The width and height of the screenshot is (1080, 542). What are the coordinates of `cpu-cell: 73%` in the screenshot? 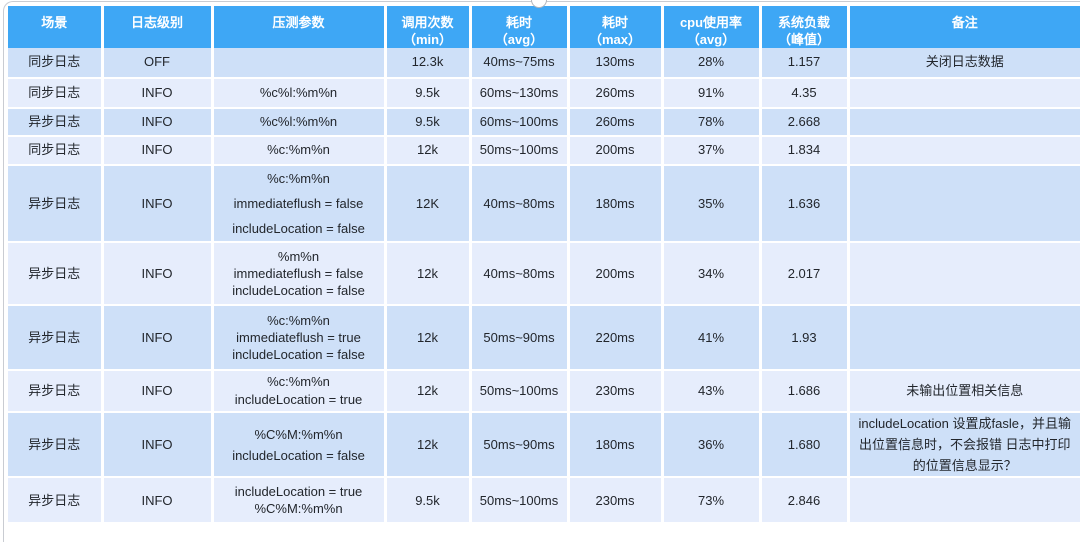 It's located at (711, 500).